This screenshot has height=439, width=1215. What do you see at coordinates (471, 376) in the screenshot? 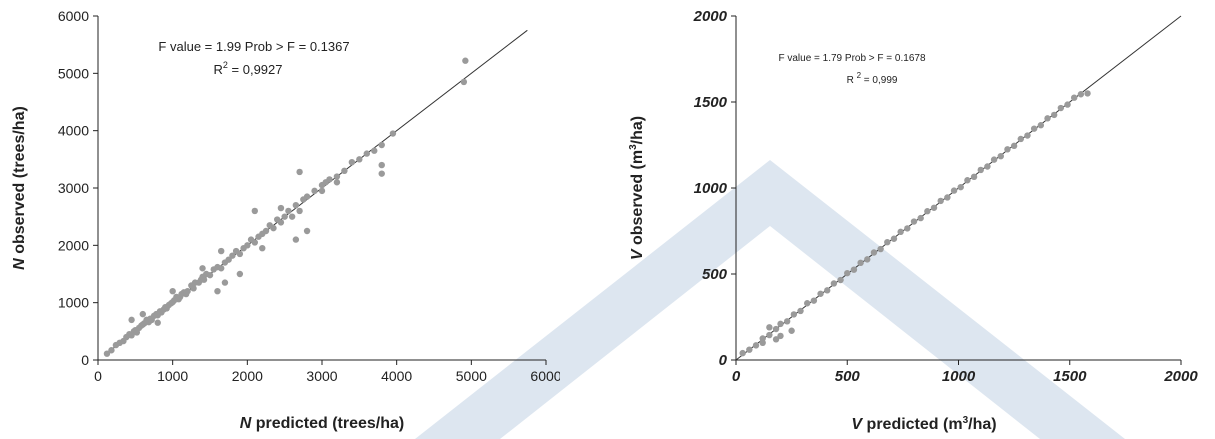
I see `left-x-tick-label: 5000` at bounding box center [471, 376].